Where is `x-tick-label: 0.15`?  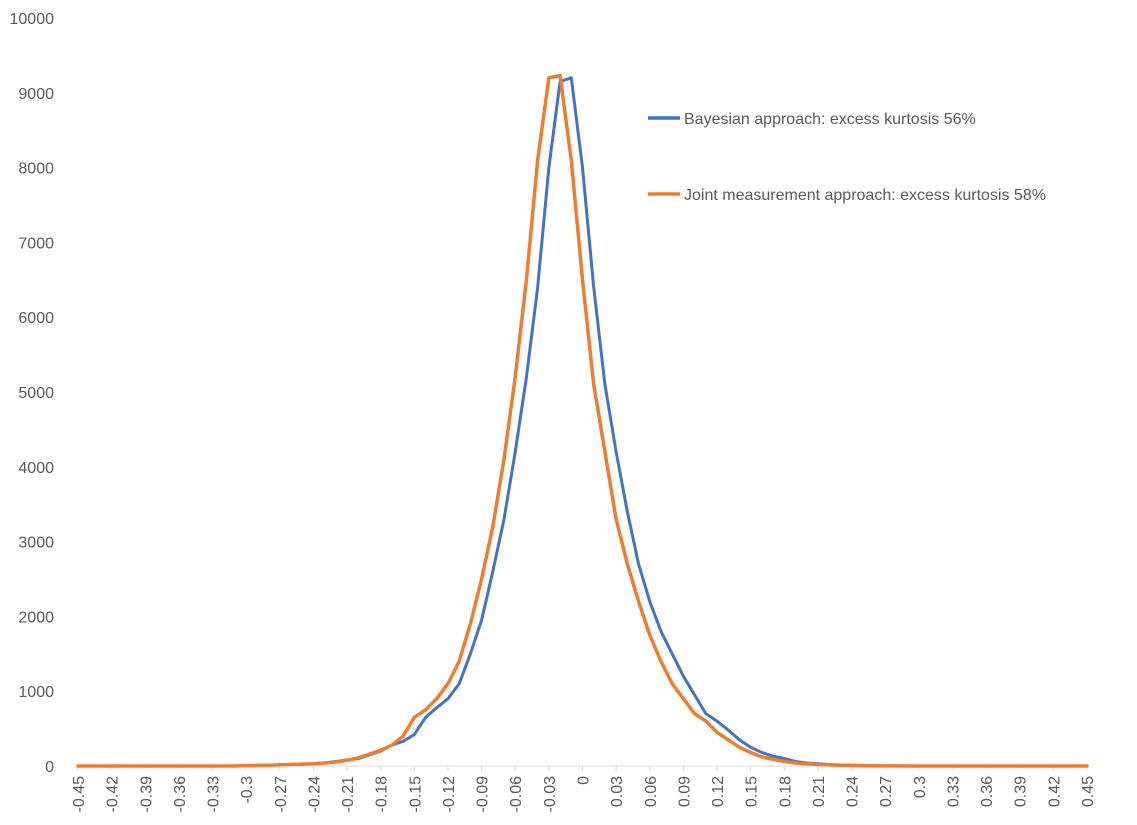 x-tick-label: 0.15 is located at coordinates (752, 791).